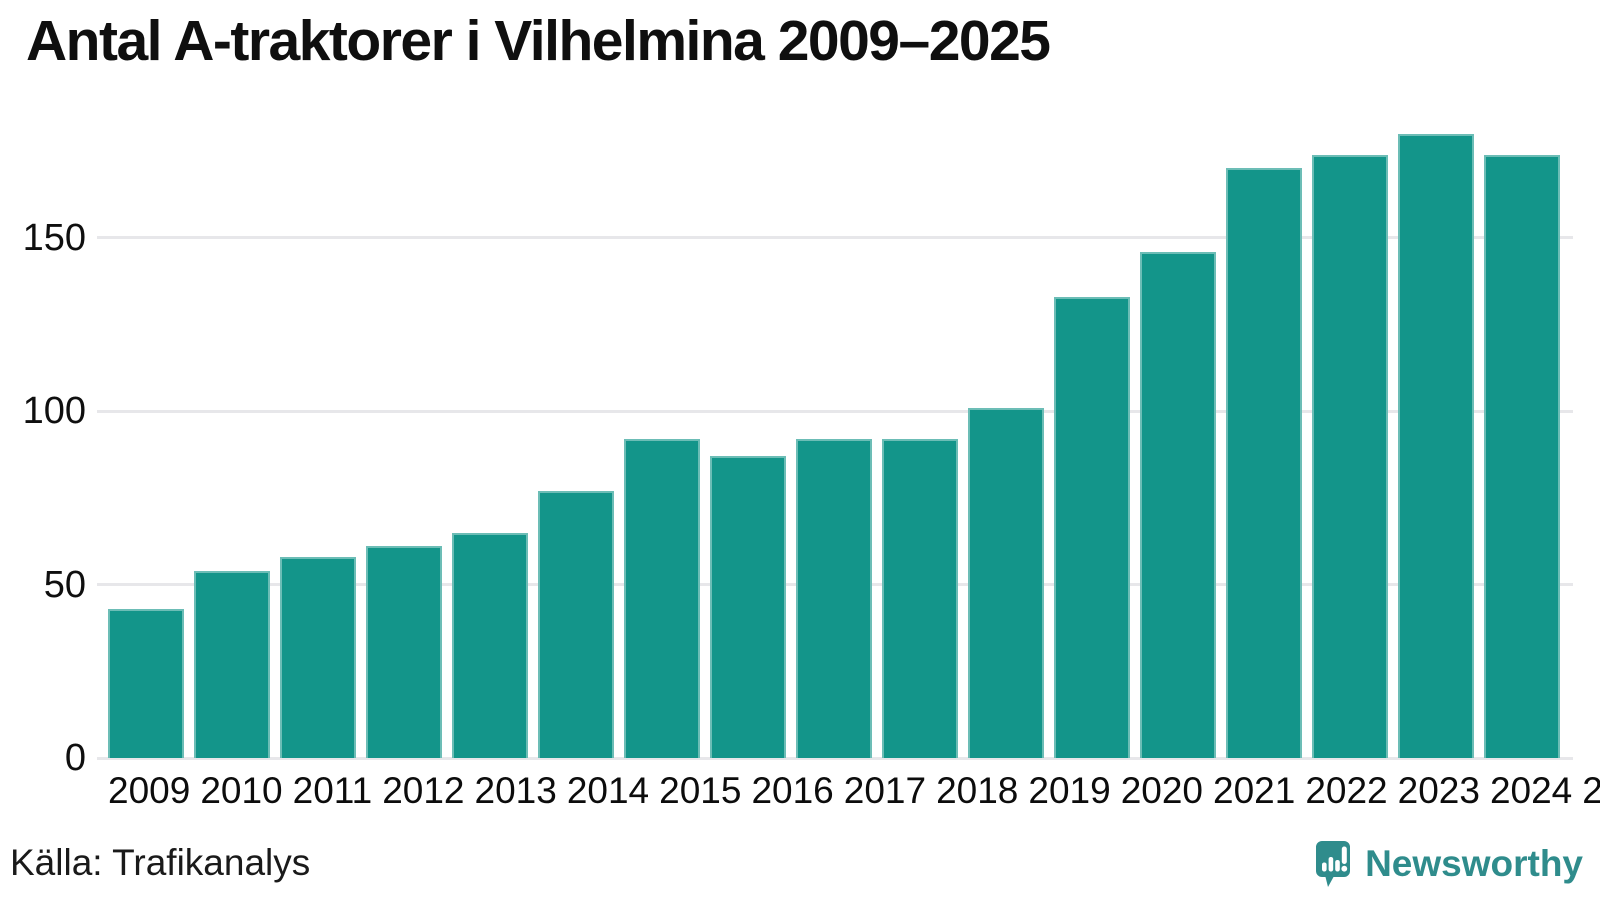  I want to click on x-tick-label-2015: 2015, so click(700, 790).